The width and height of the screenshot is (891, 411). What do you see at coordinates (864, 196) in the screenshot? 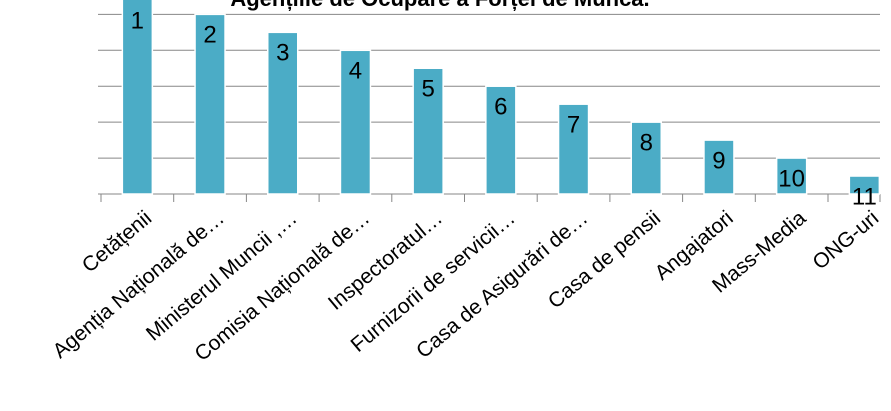
I see `data-label: 11` at bounding box center [864, 196].